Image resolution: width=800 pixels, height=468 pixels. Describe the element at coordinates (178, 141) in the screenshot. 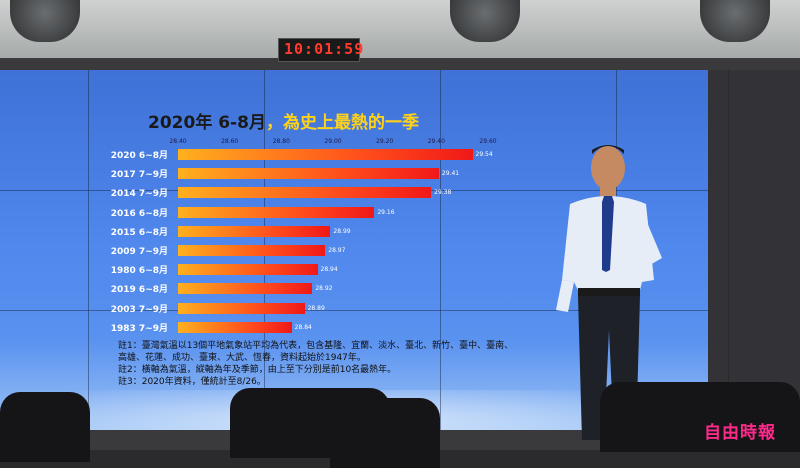

I see `x-tick-label: 28.40` at that location.